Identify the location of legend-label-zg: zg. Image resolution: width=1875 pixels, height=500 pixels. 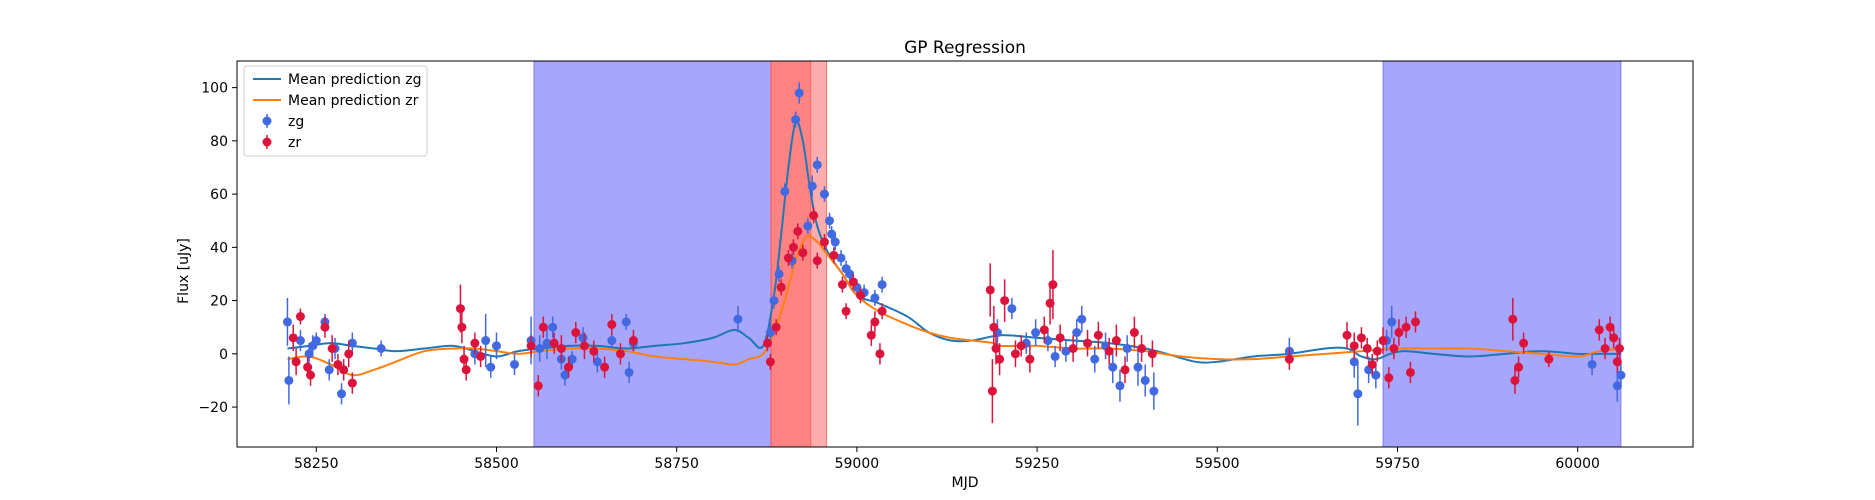
(296, 122).